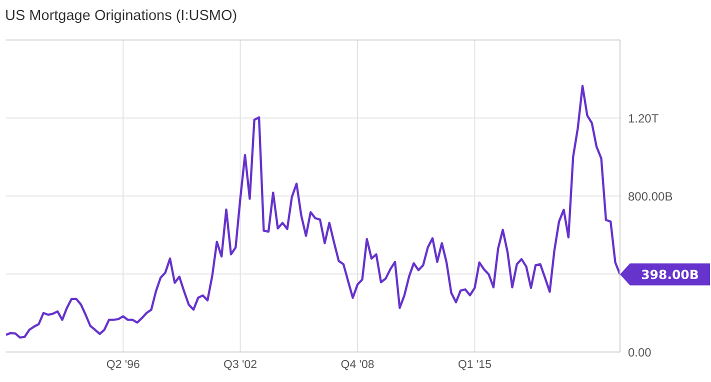 The height and width of the screenshot is (382, 711). What do you see at coordinates (123, 365) in the screenshot?
I see `x-tick-label: Q2 '96` at bounding box center [123, 365].